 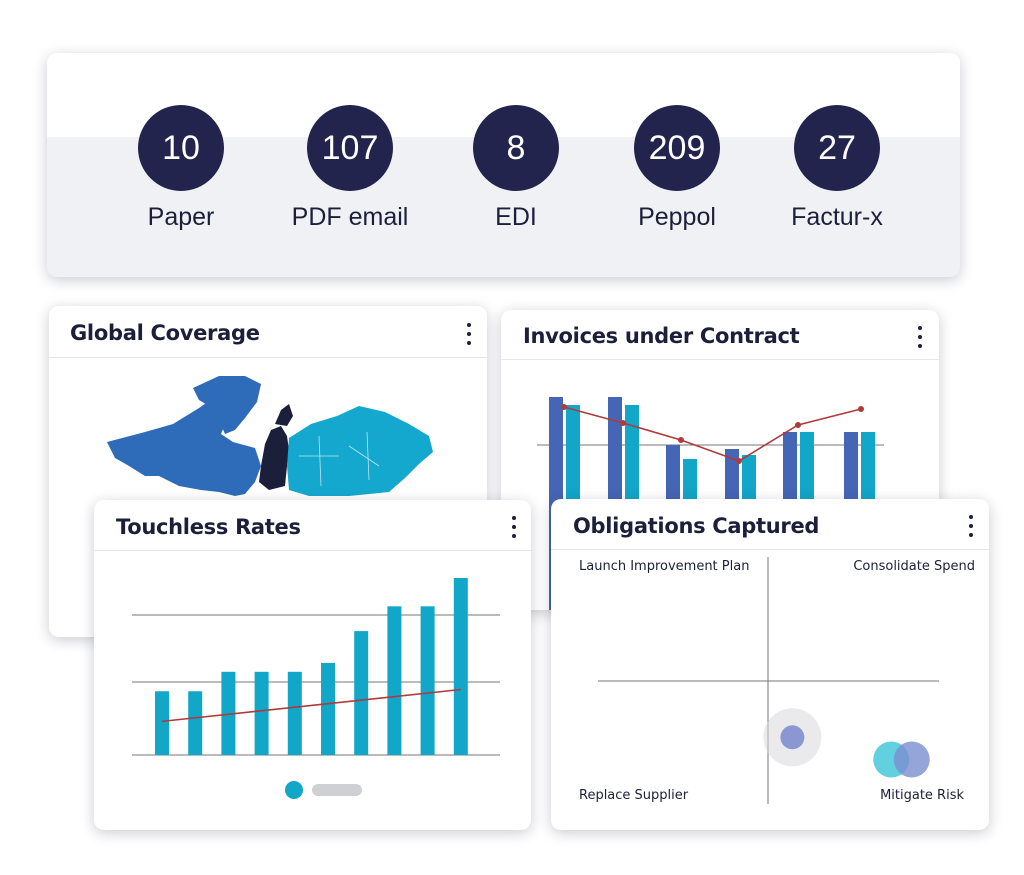 What do you see at coordinates (677, 148) in the screenshot?
I see `stat-value-badge: 209` at bounding box center [677, 148].